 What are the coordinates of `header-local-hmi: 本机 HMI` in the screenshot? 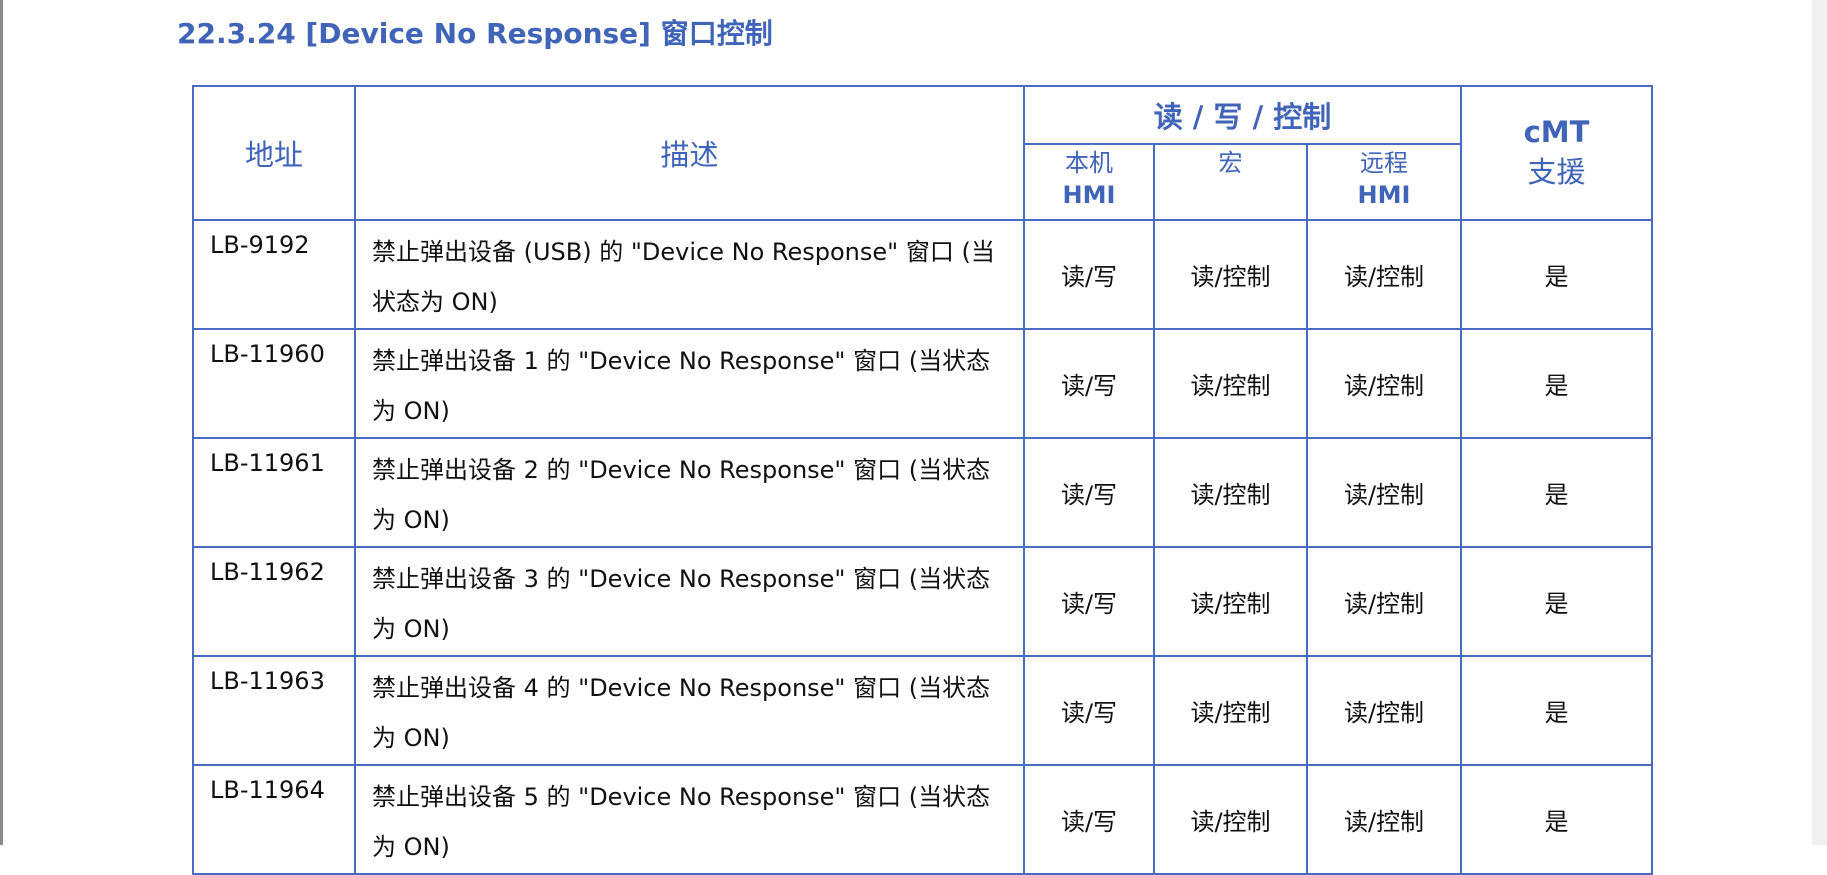 It's located at (1089, 182).